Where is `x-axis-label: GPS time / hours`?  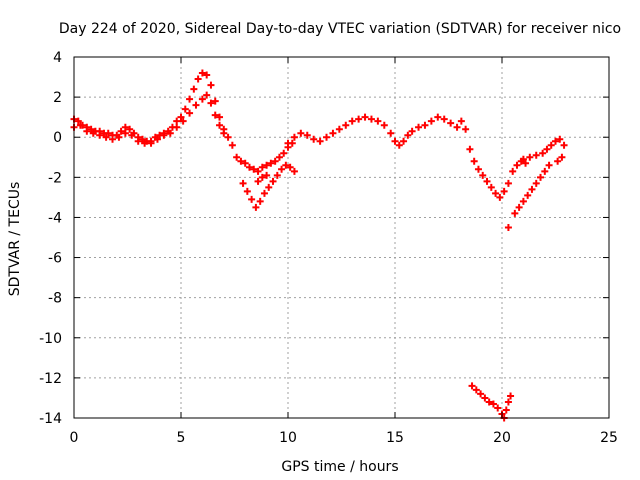 x-axis-label: GPS time / hours is located at coordinates (339, 467).